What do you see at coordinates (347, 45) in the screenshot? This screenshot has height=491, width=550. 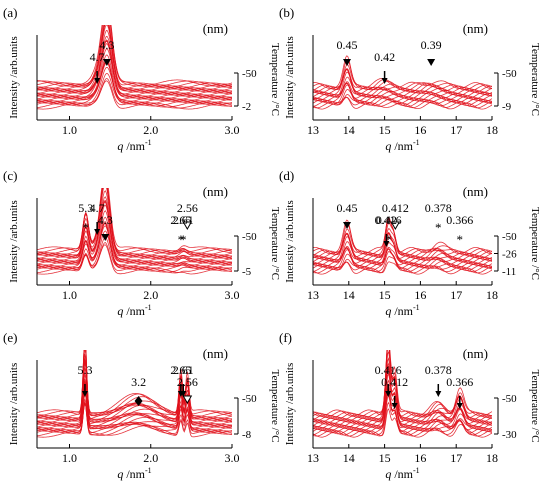 I see `peak-label: 0.45` at bounding box center [347, 45].